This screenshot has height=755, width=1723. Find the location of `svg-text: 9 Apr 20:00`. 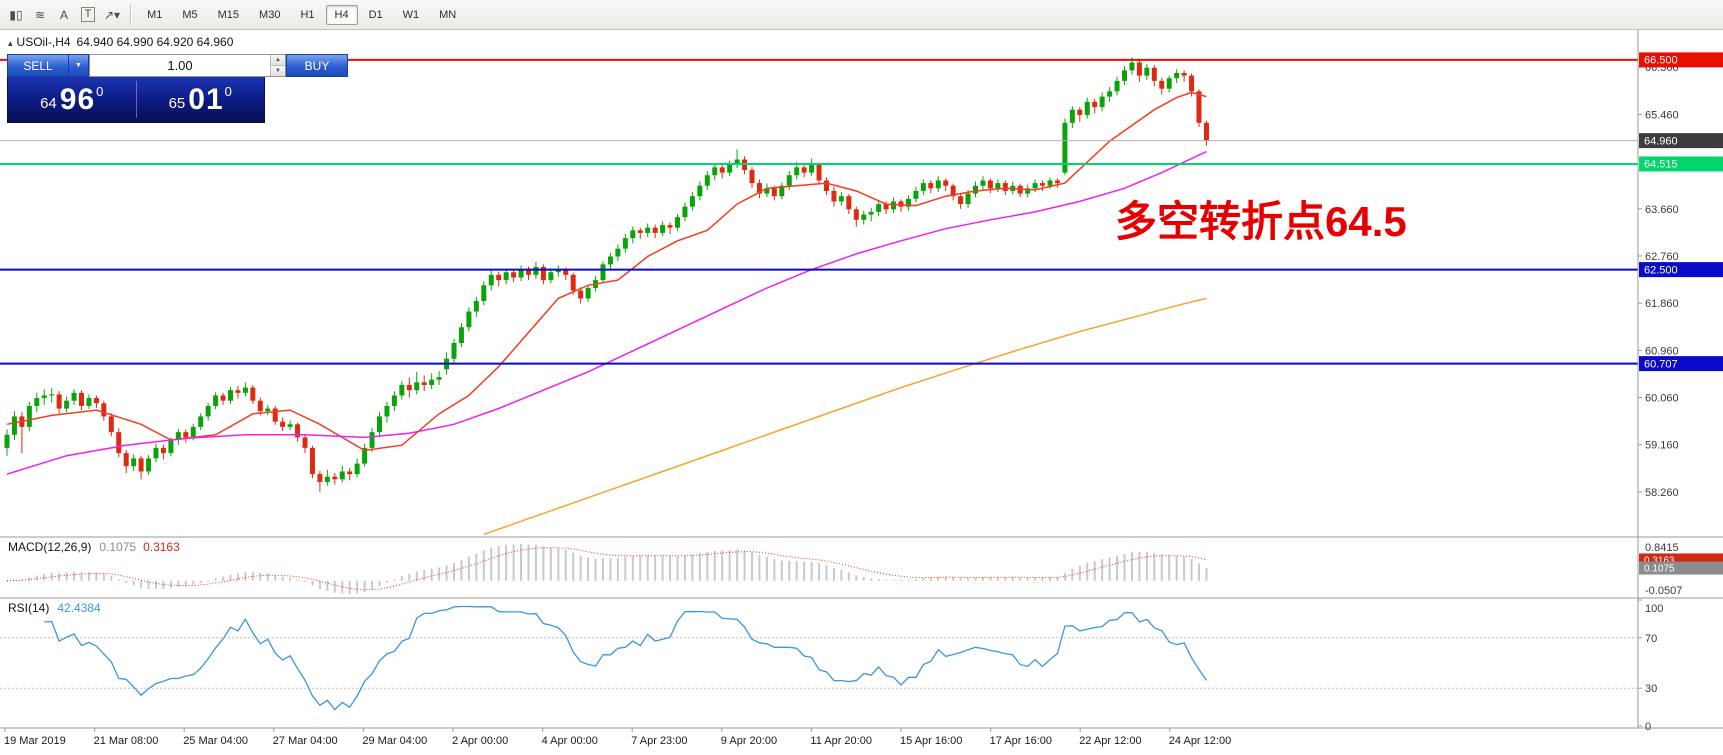

svg-text: 9 Apr 20:00 is located at coordinates (749, 741).